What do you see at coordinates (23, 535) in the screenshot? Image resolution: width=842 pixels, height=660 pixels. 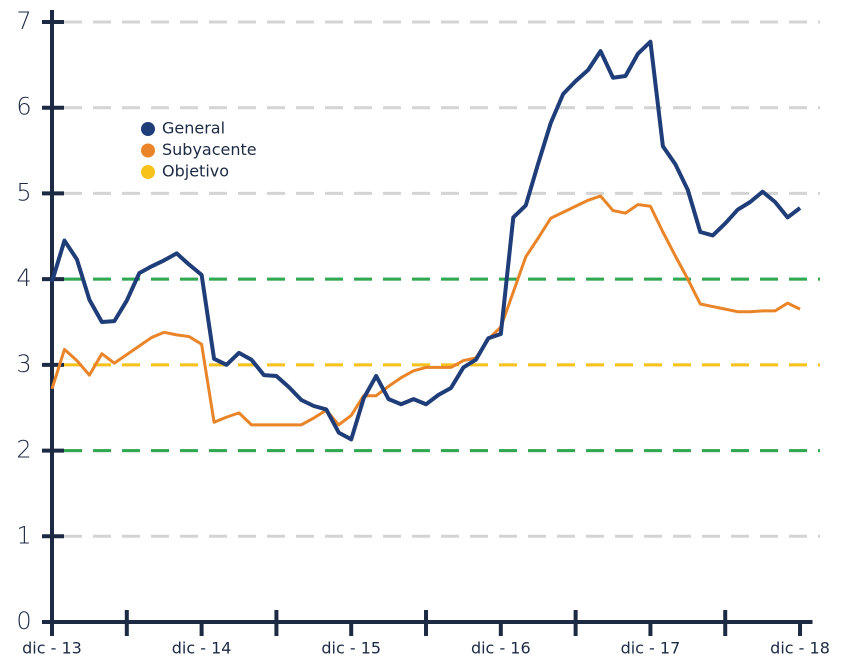 I see `y-tick-label: 1` at bounding box center [23, 535].